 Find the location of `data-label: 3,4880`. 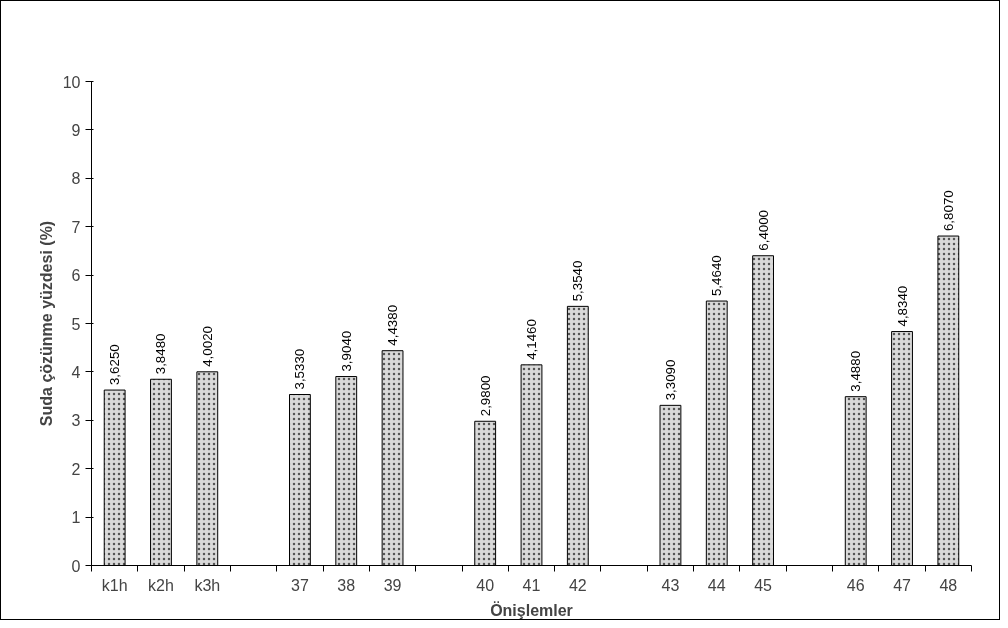

data-label: 3,4880 is located at coordinates (856, 371).